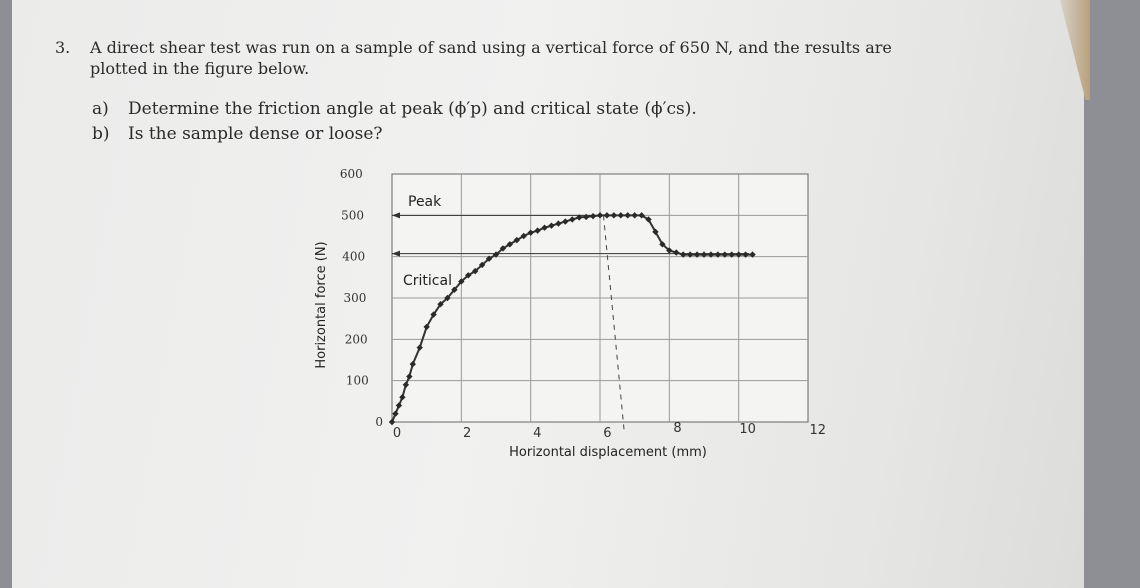  Describe the element at coordinates (321, 304) in the screenshot. I see `y-axis-label: Horizontal force (N)` at that location.